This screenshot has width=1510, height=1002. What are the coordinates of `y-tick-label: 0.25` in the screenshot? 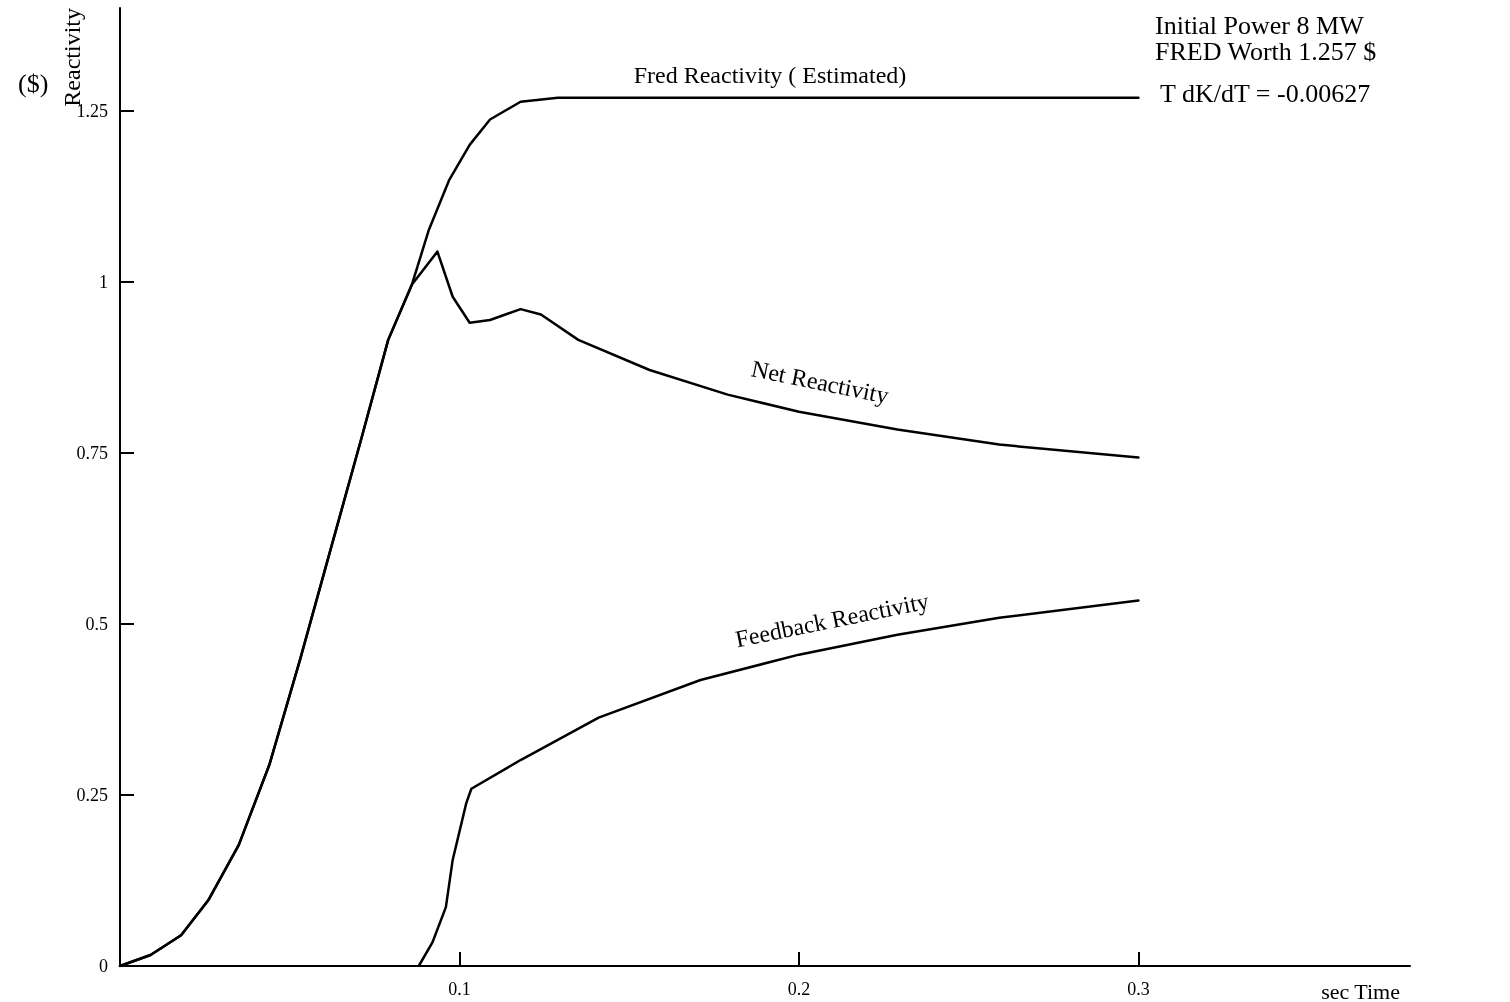 It's located at (92, 794).